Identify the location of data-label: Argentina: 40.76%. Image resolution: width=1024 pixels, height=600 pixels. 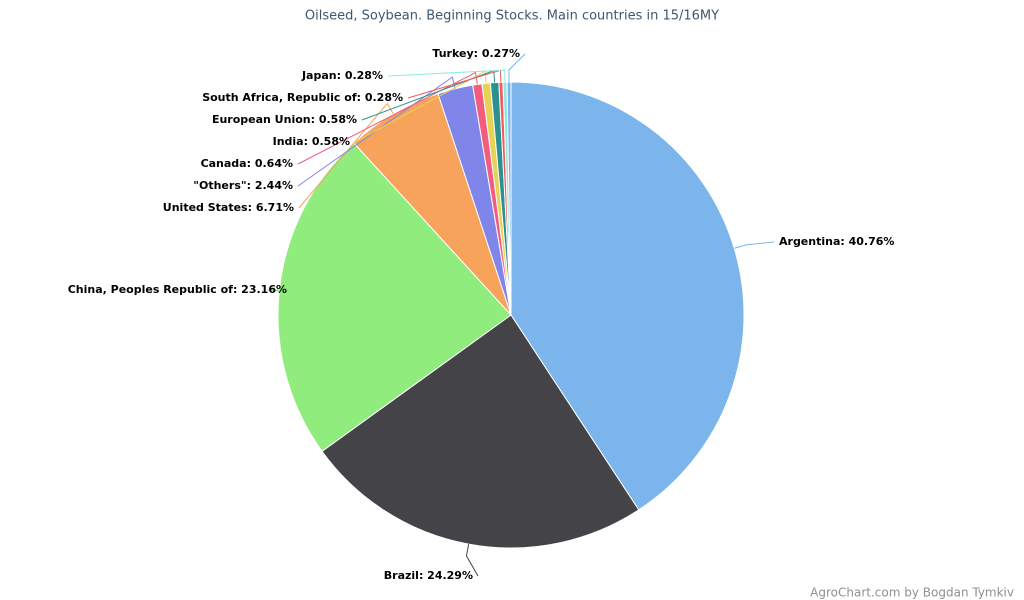
(836, 241).